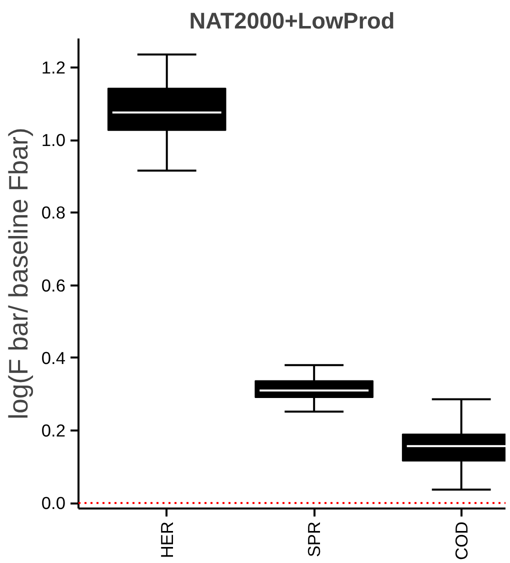  Describe the element at coordinates (53, 140) in the screenshot. I see `y-tick-label: 1.0` at that location.